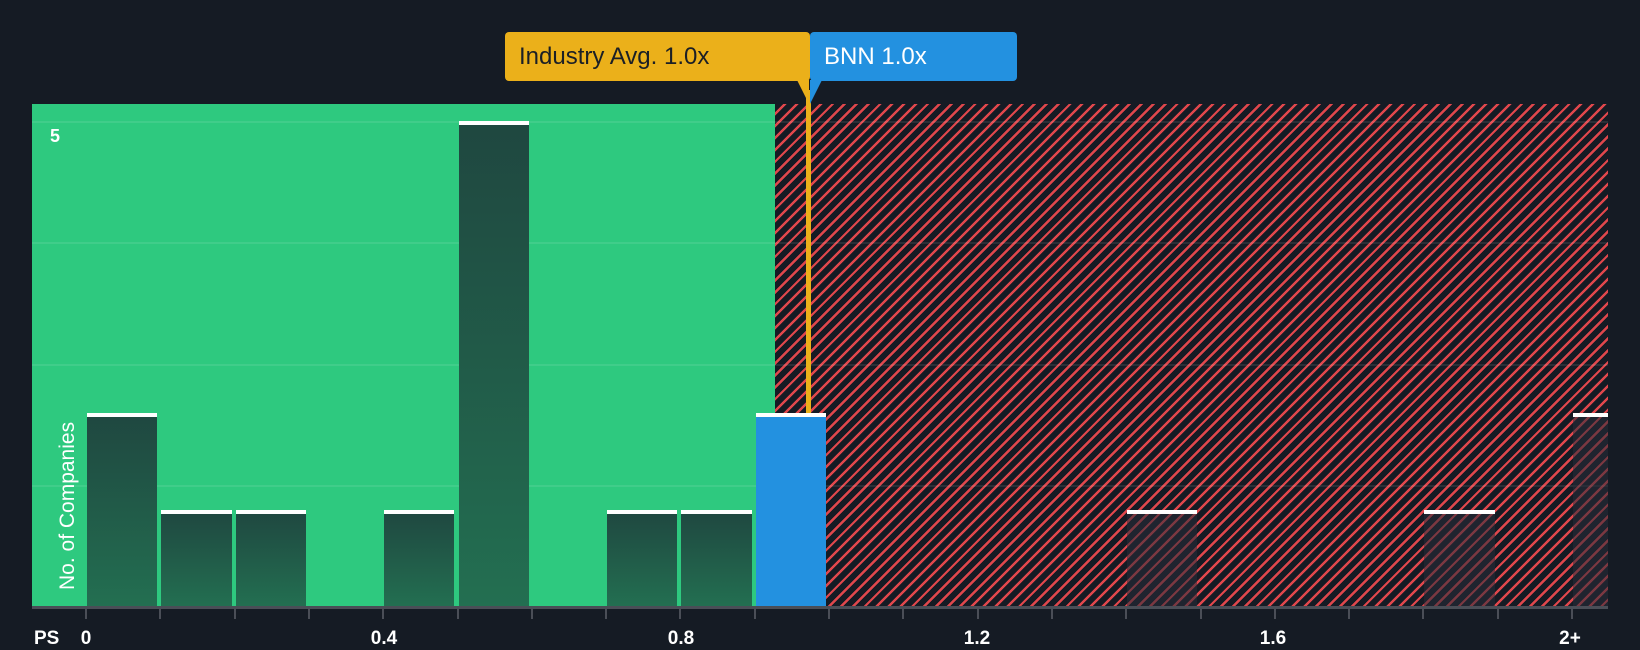 This screenshot has width=1640, height=650. What do you see at coordinates (86, 638) in the screenshot?
I see `x-tick-label: 0` at bounding box center [86, 638].